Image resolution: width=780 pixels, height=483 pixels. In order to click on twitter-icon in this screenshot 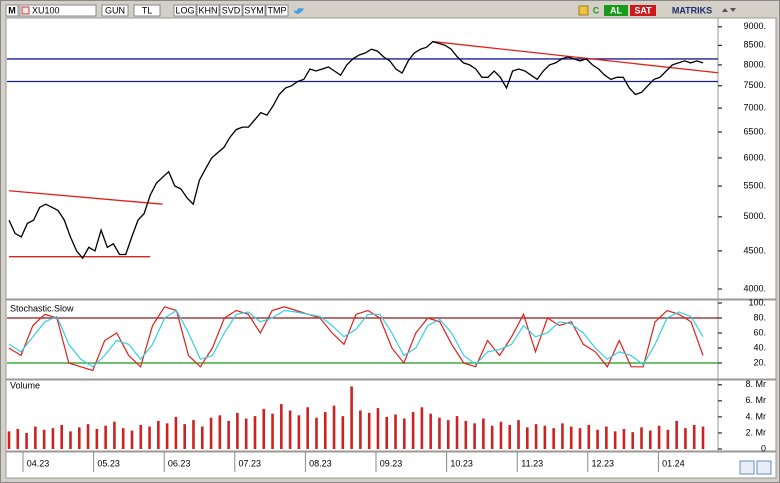, I will do `click(299, 11)`.